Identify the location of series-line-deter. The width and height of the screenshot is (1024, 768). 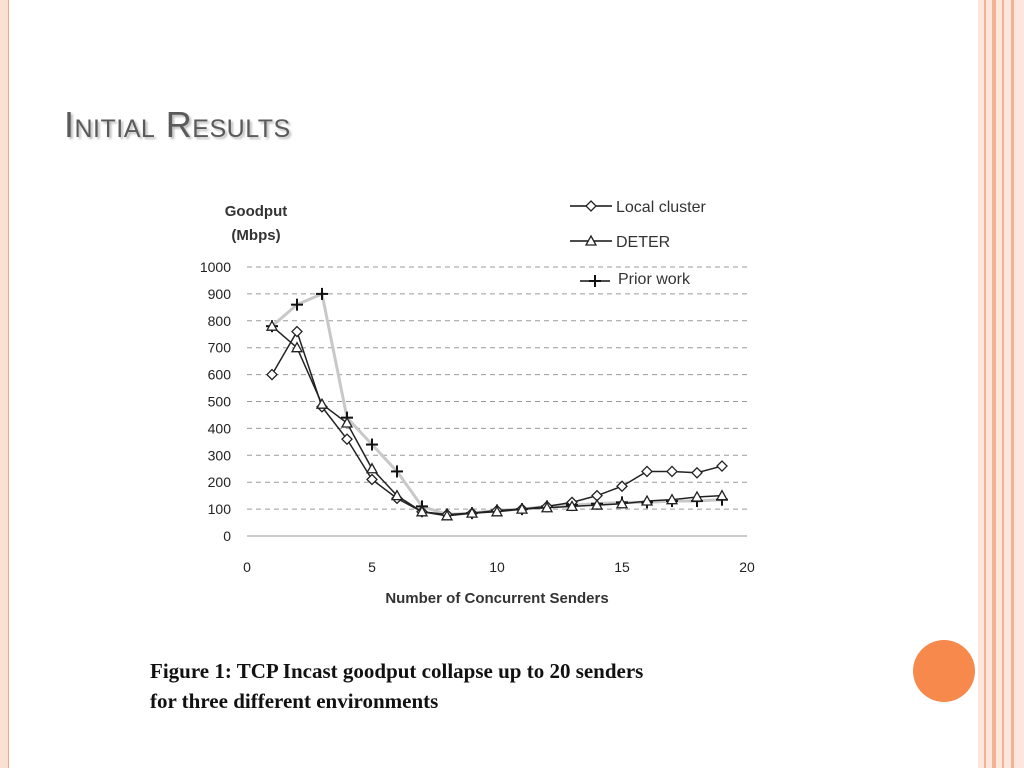
(497, 421).